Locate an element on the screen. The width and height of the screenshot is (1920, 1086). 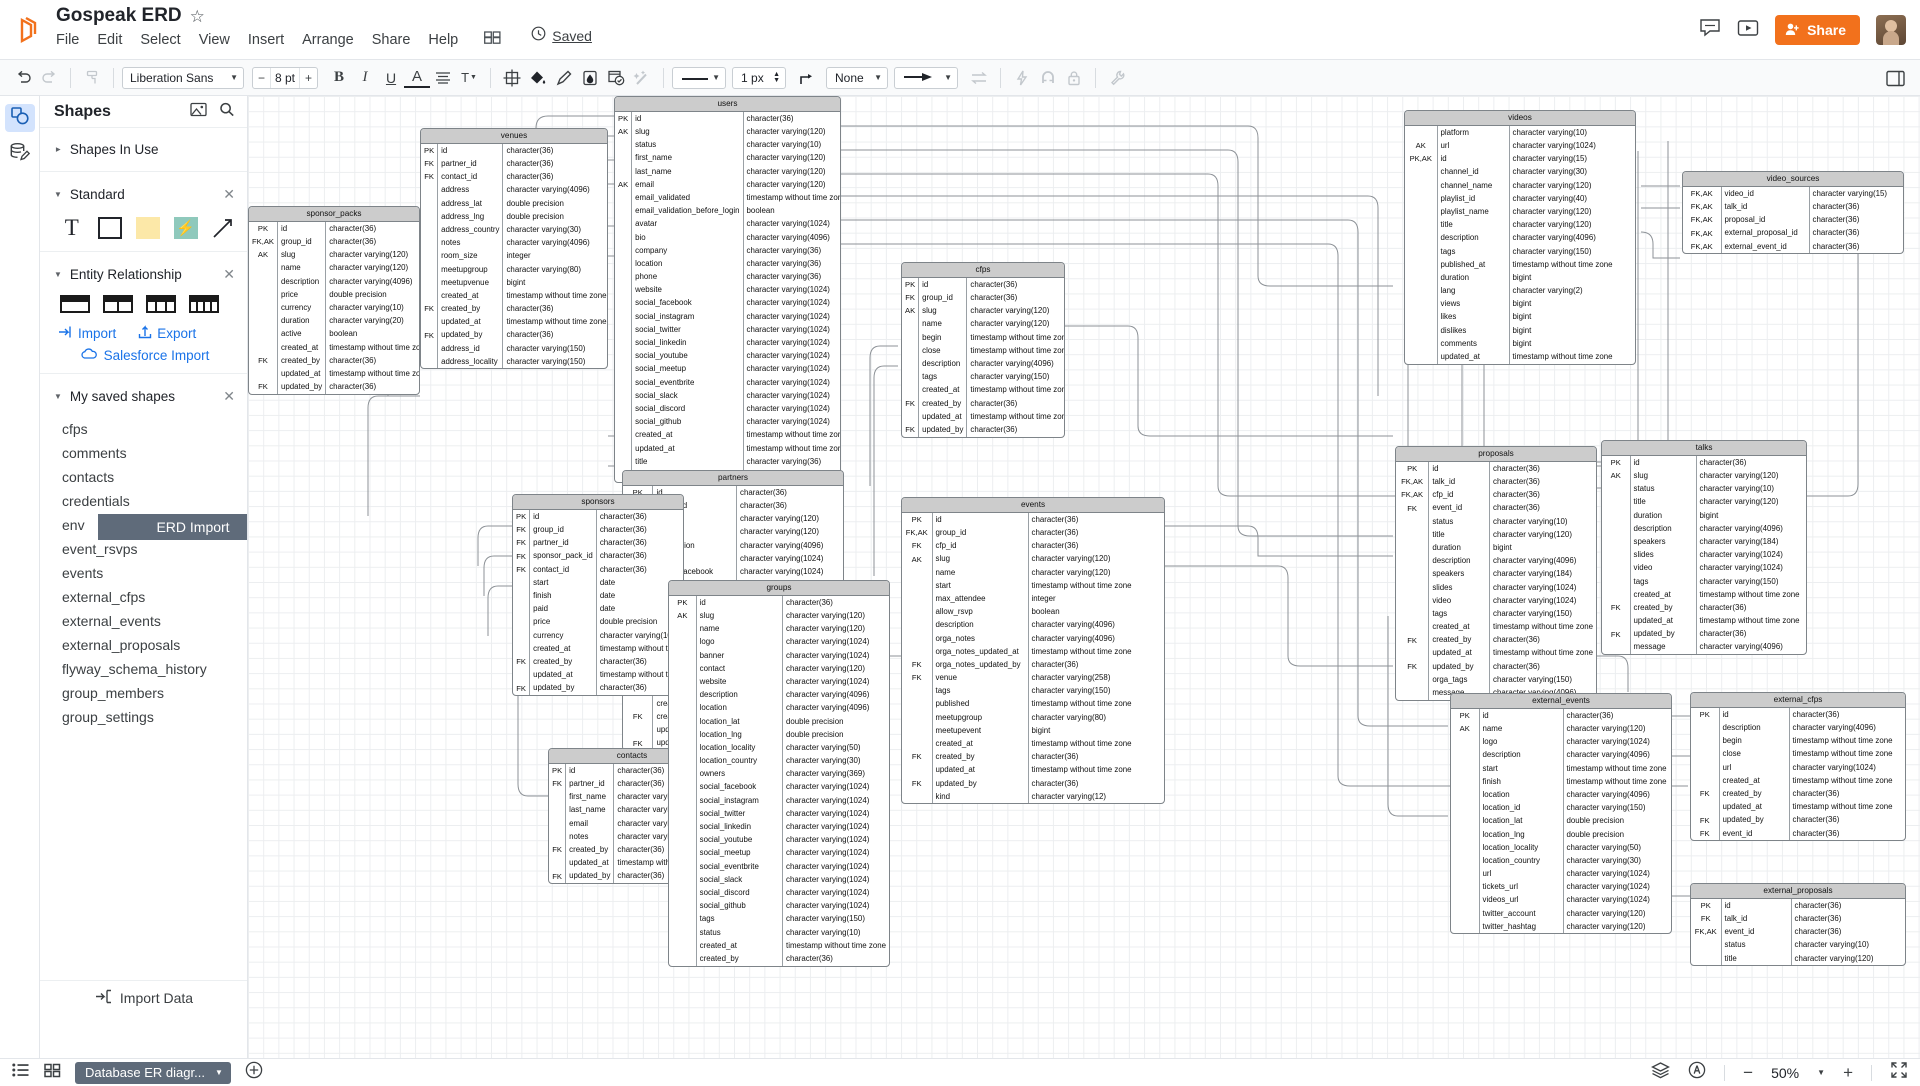
erd-column-row: FK,AK talk_id character(36) is located at coordinates (1496, 482).